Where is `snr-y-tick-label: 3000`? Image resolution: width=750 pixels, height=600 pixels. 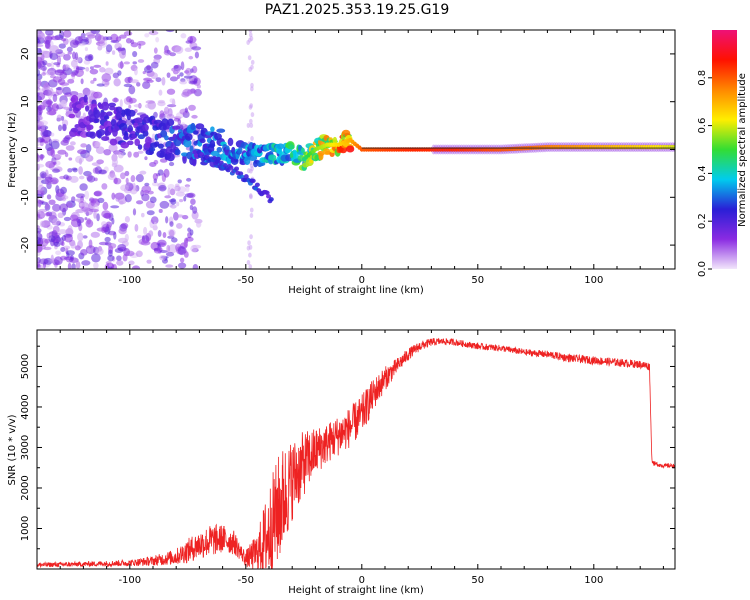
snr-y-tick-label: 3000 is located at coordinates (25, 447).